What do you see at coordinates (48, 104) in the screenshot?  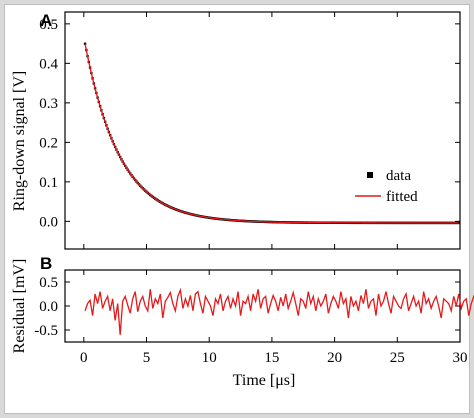 I see `panel-a-ytick-label: 0.3` at bounding box center [48, 104].